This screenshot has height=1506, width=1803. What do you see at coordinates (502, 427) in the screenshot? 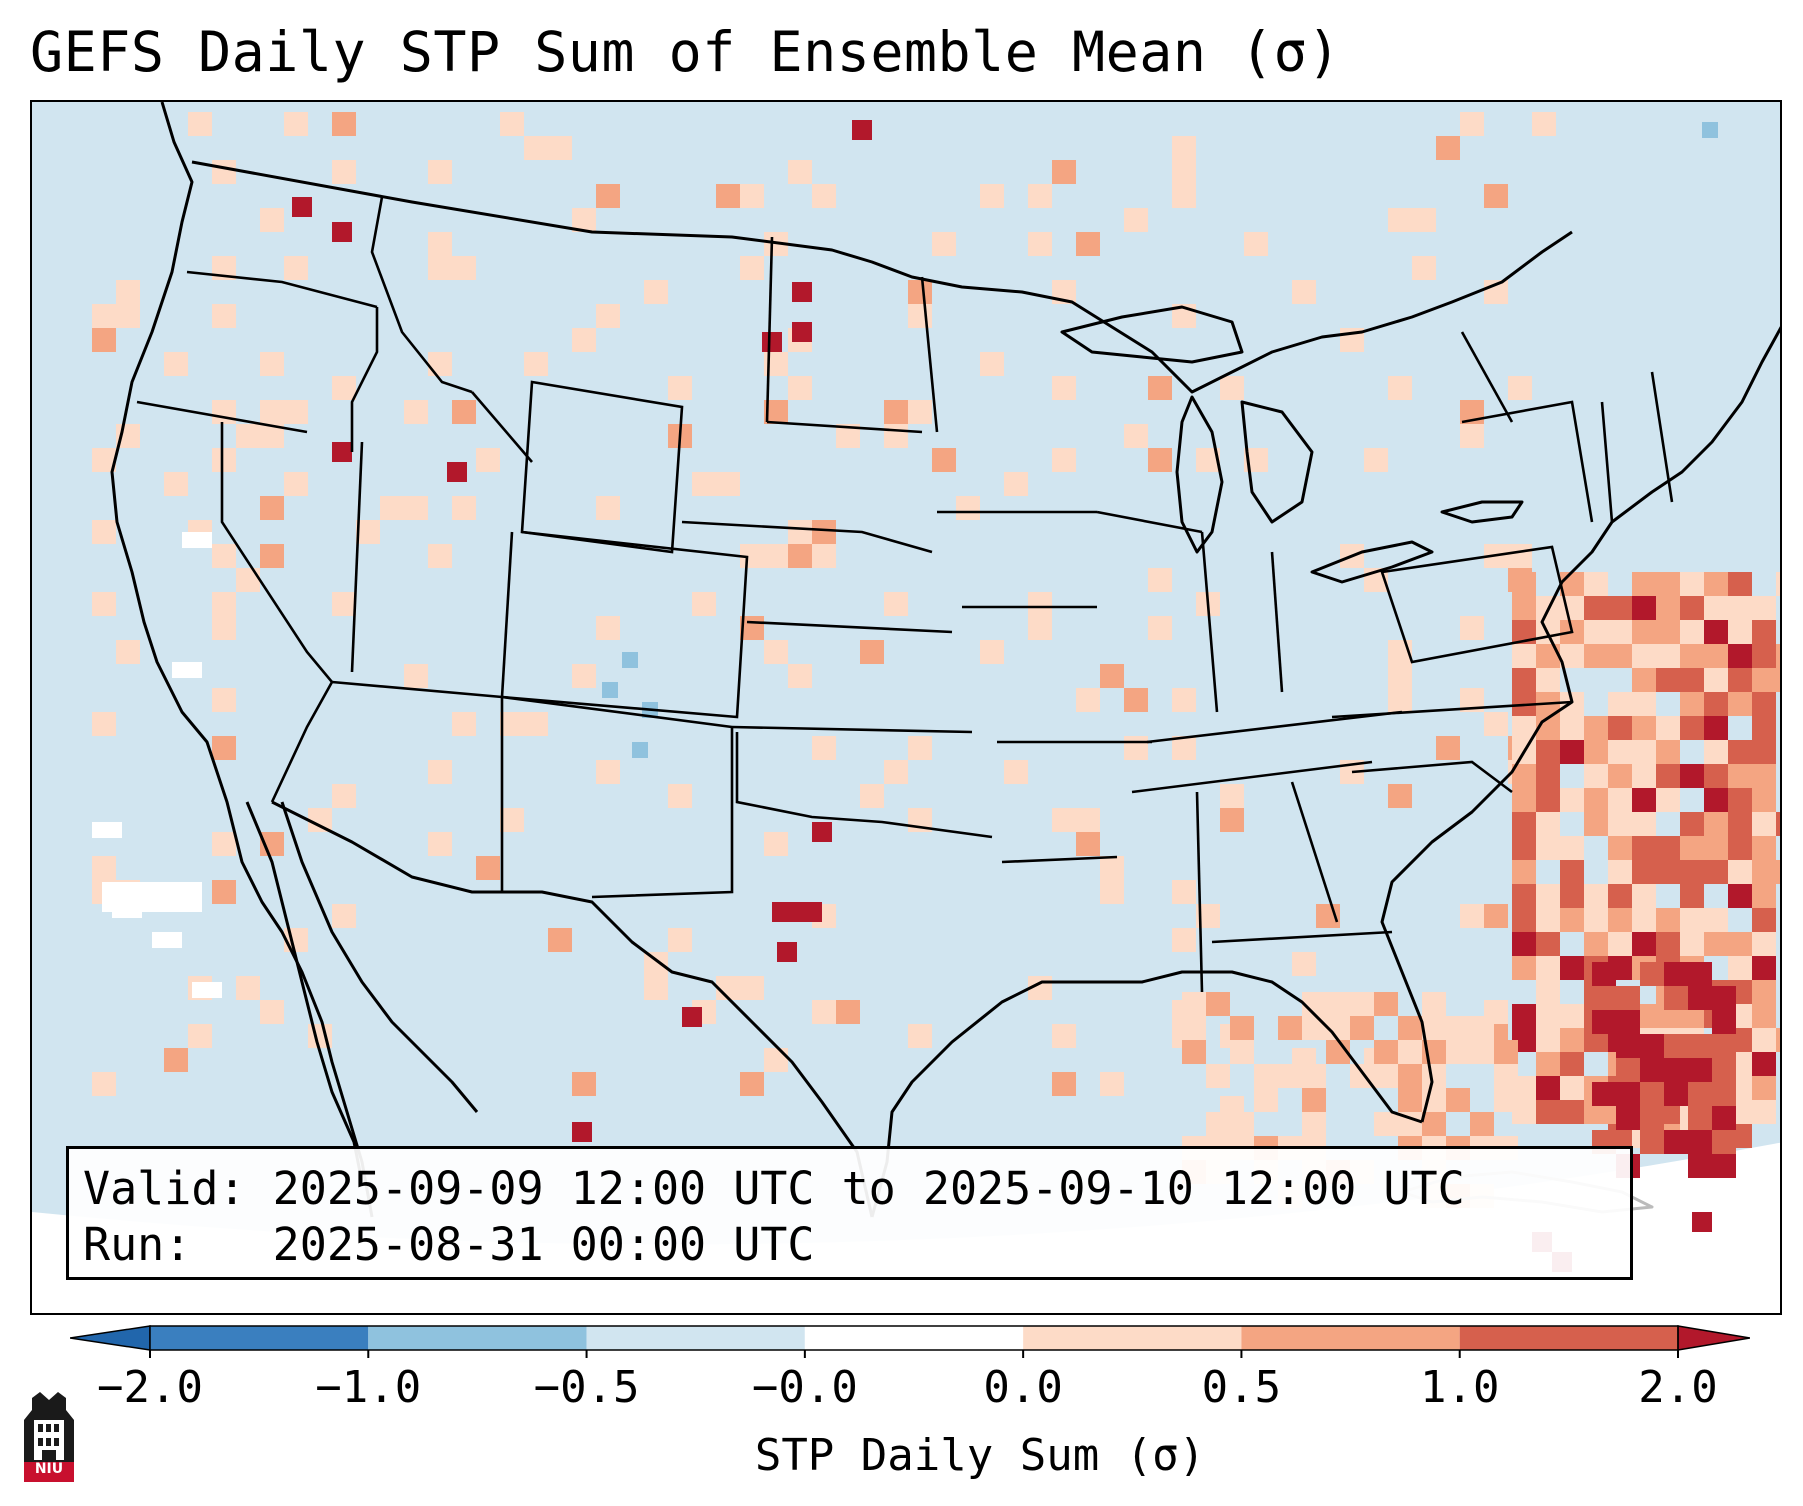
I see `wy-top-border` at bounding box center [502, 427].